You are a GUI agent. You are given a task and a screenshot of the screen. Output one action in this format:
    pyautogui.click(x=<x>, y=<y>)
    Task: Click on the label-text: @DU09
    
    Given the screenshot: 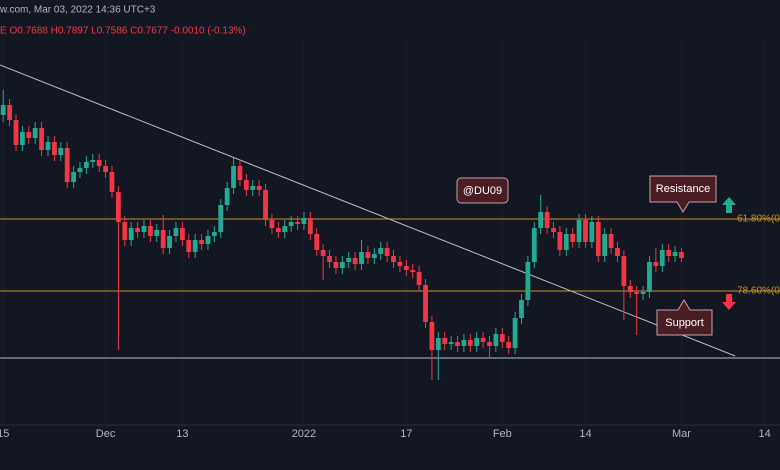 What is the action you would take?
    pyautogui.click(x=482, y=191)
    